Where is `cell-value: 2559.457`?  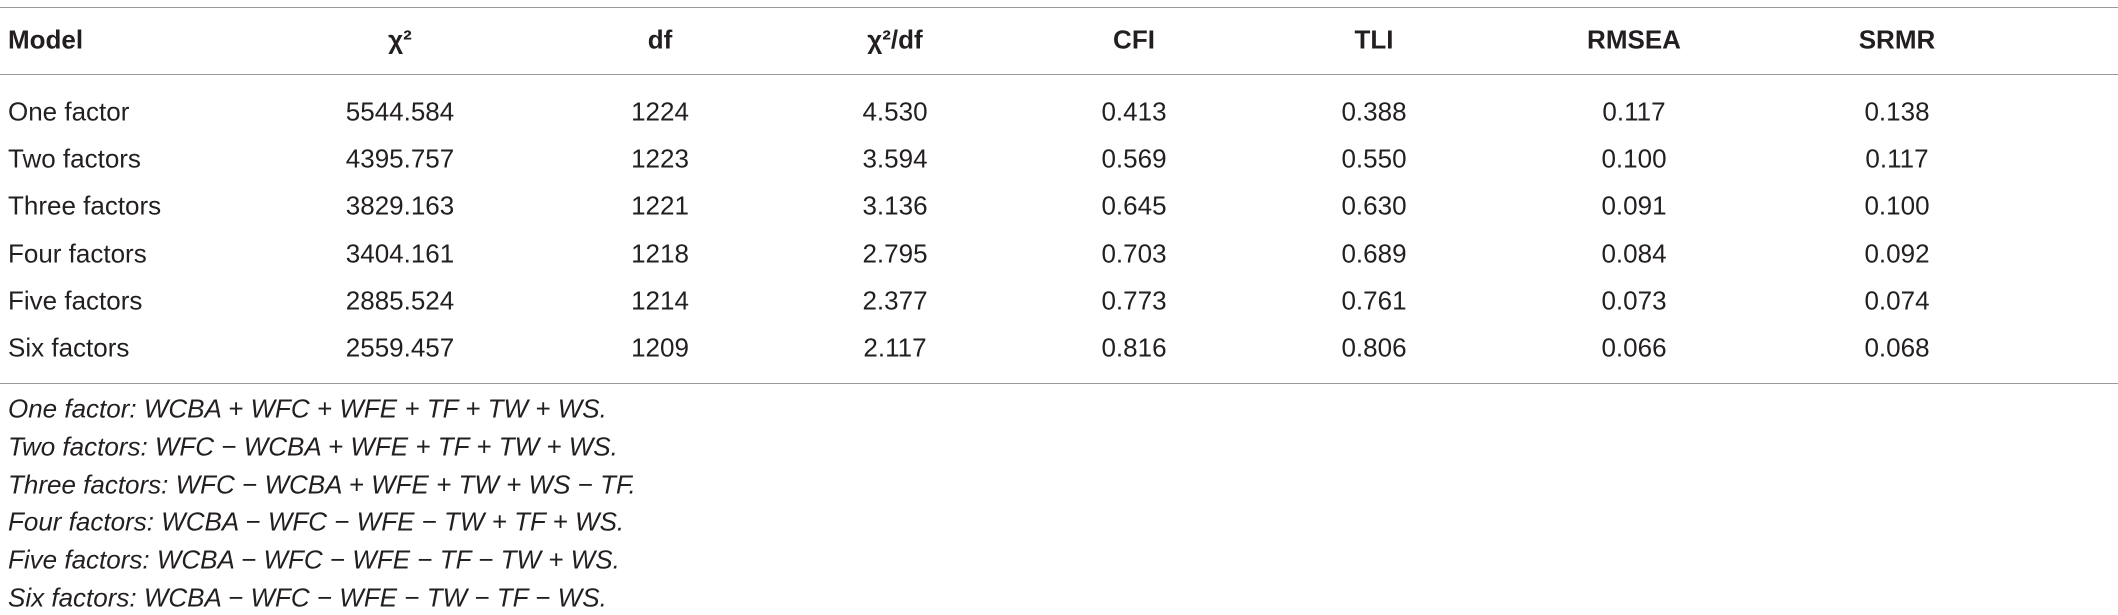 cell-value: 2559.457 is located at coordinates (400, 347).